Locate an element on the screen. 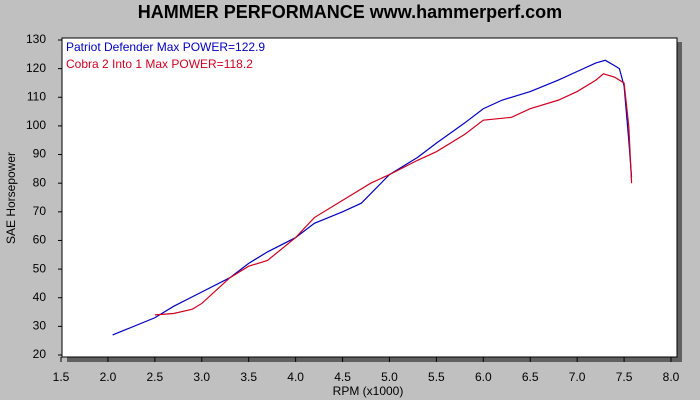 This screenshot has width=700, height=400. y-tick-label: 50 is located at coordinates (40, 268).